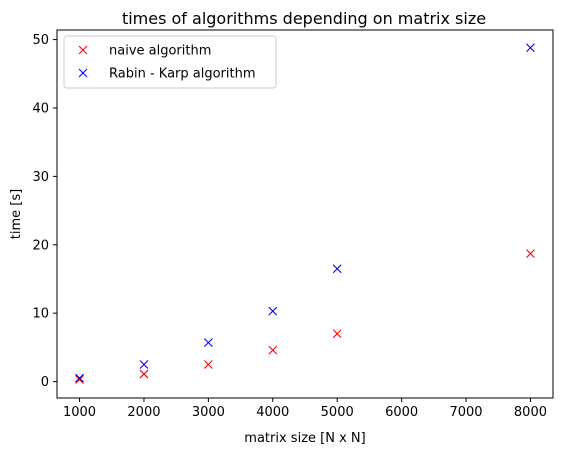 This screenshot has width=562, height=455. Describe the element at coordinates (40, 177) in the screenshot. I see `y-tick-label: 30` at that location.